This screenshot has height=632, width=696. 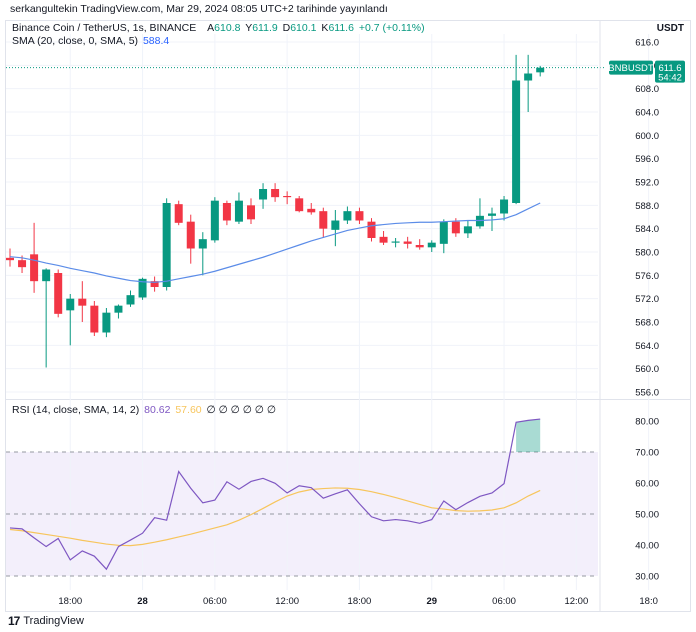 I want to click on x-tick-label: 29, so click(x=431, y=601).